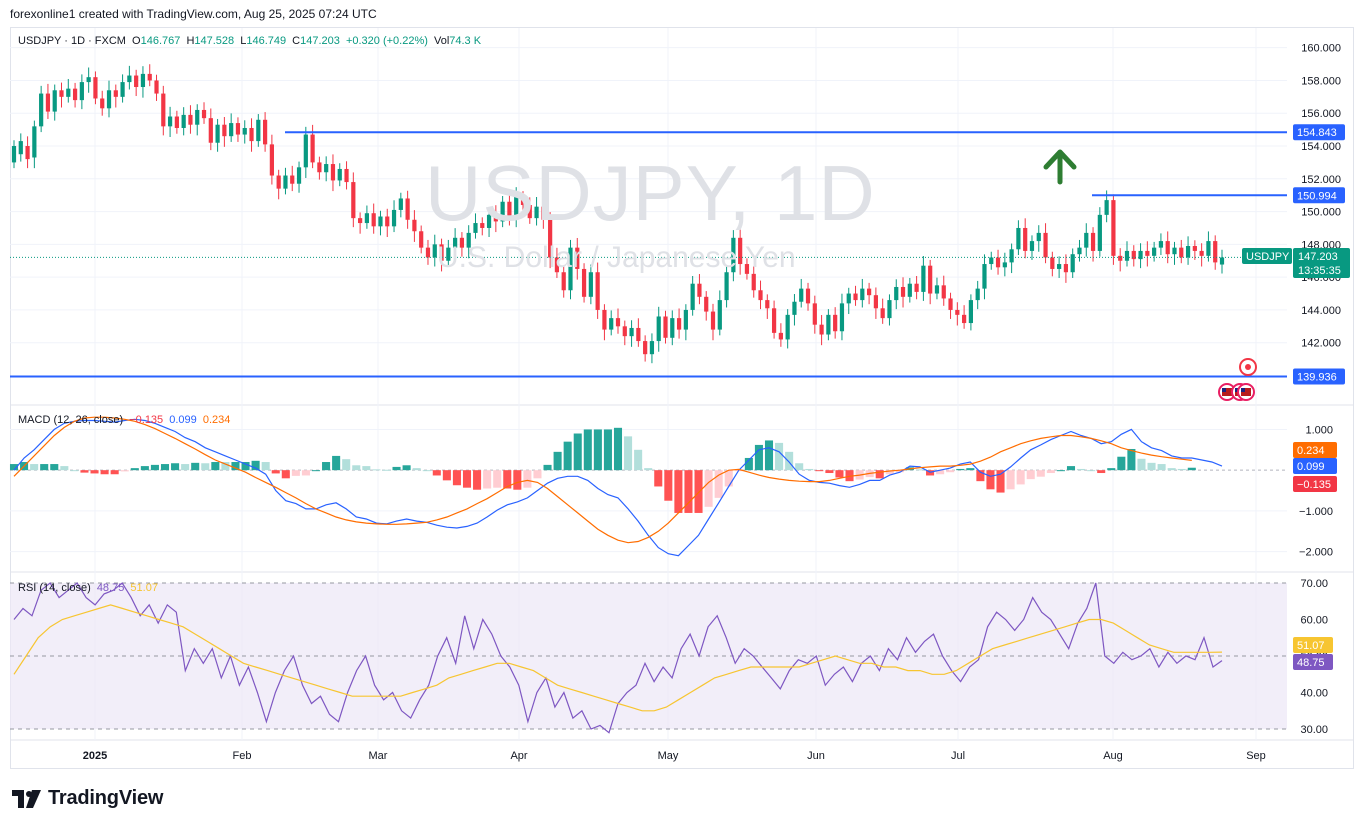 This screenshot has height=829, width=1364. What do you see at coordinates (71, 420) in the screenshot?
I see `macd-legend-name: MACD (12, 26, close)` at bounding box center [71, 420].